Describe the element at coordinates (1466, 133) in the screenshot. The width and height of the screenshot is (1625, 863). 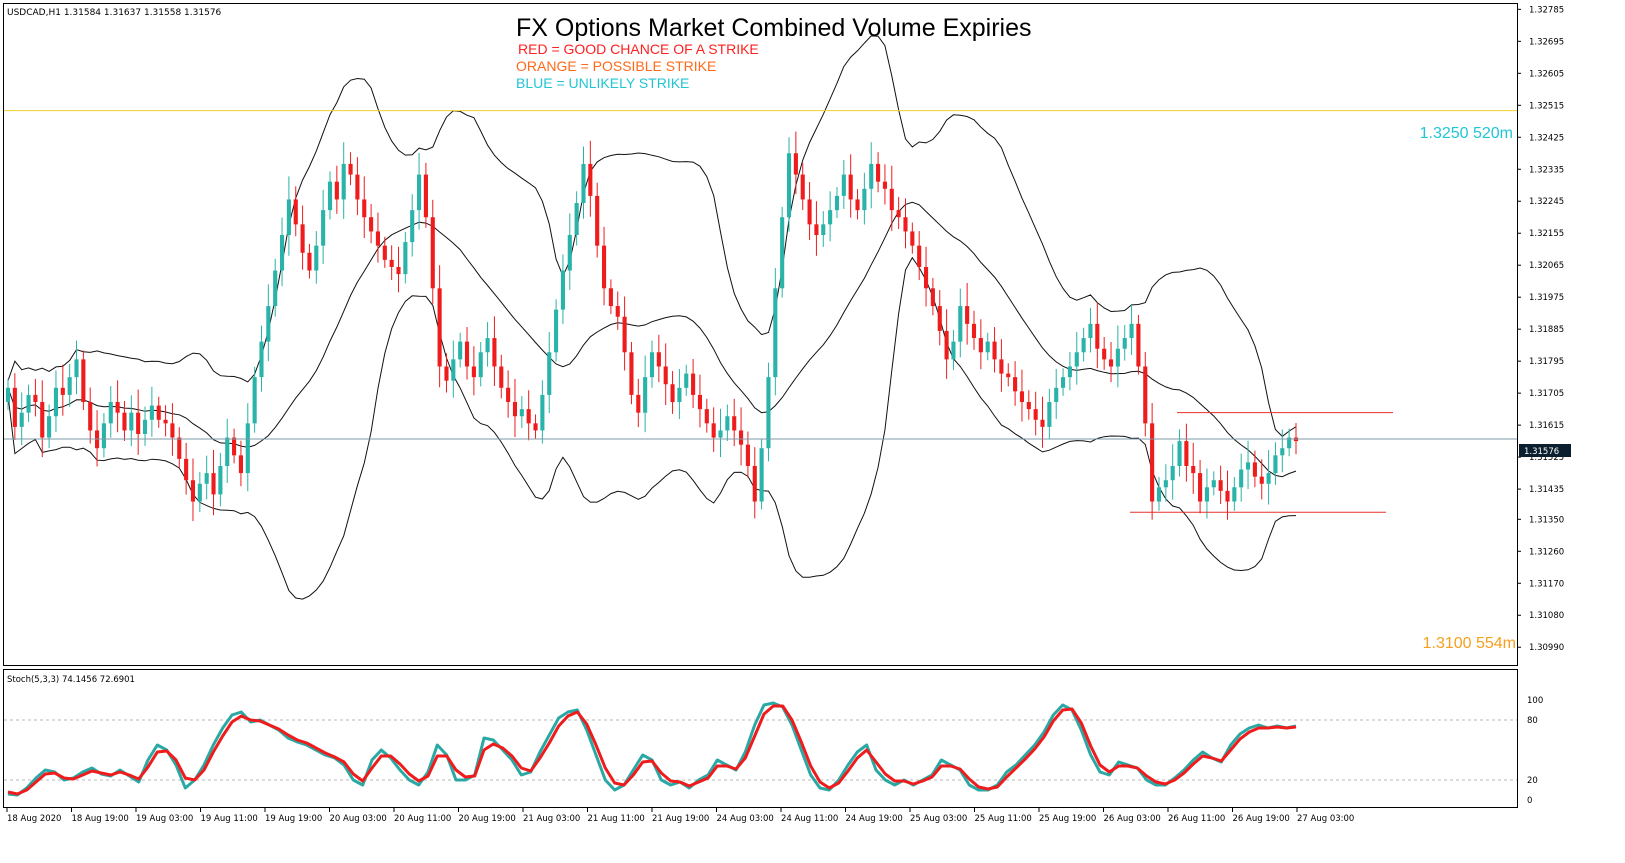
I see `upper-expiry-label: 1.3250 520m` at that location.